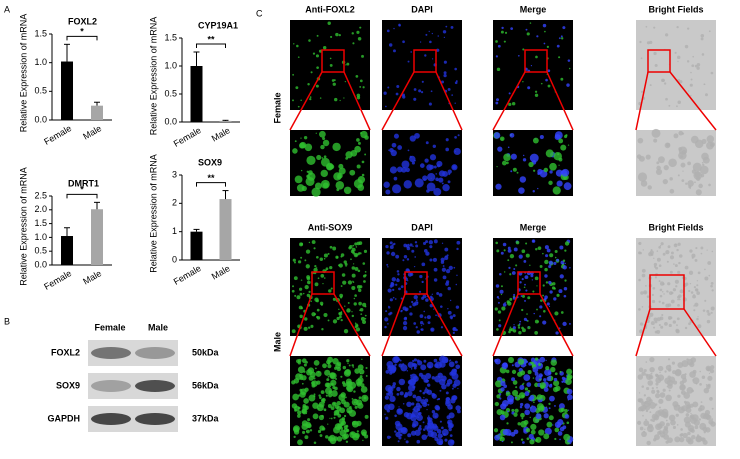 This screenshot has height=459, width=740. I want to click on y-axis-label: Relative Expression of mRNA, so click(153, 213).